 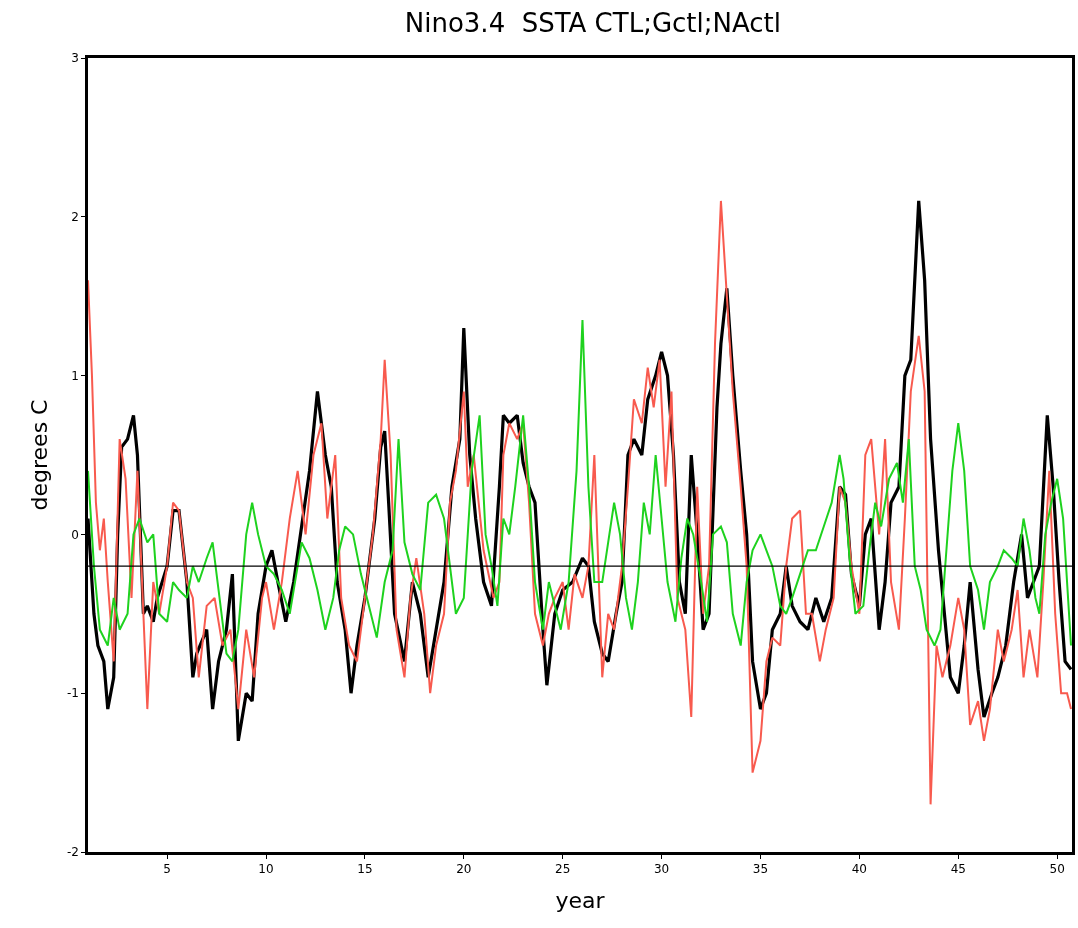 What do you see at coordinates (75, 58) in the screenshot?
I see `y-tick-label: 3` at bounding box center [75, 58].